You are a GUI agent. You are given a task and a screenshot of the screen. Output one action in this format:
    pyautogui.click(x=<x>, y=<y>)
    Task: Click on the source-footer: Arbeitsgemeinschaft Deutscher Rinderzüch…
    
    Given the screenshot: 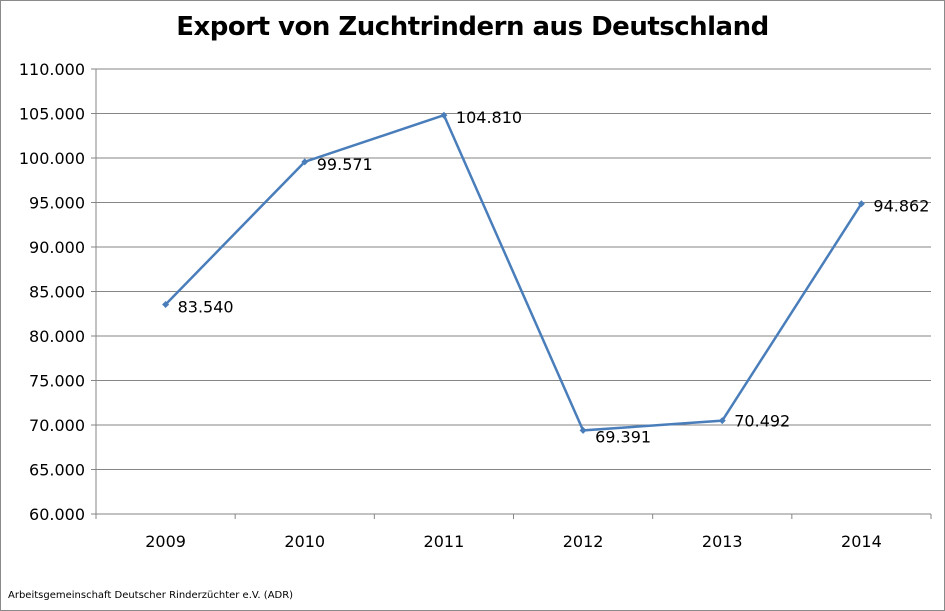 What is the action you would take?
    pyautogui.click(x=151, y=595)
    